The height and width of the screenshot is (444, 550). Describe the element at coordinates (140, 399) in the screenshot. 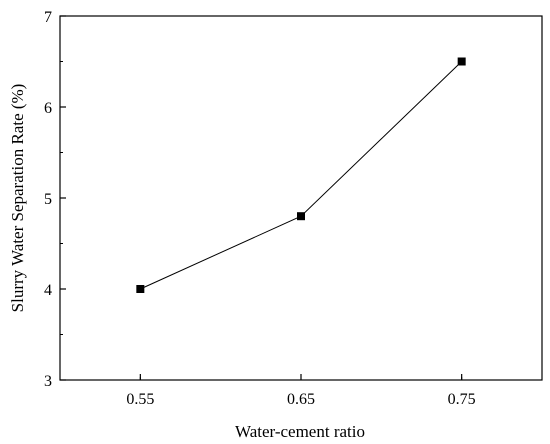

I see `x-tick-label: 0.55` at that location.